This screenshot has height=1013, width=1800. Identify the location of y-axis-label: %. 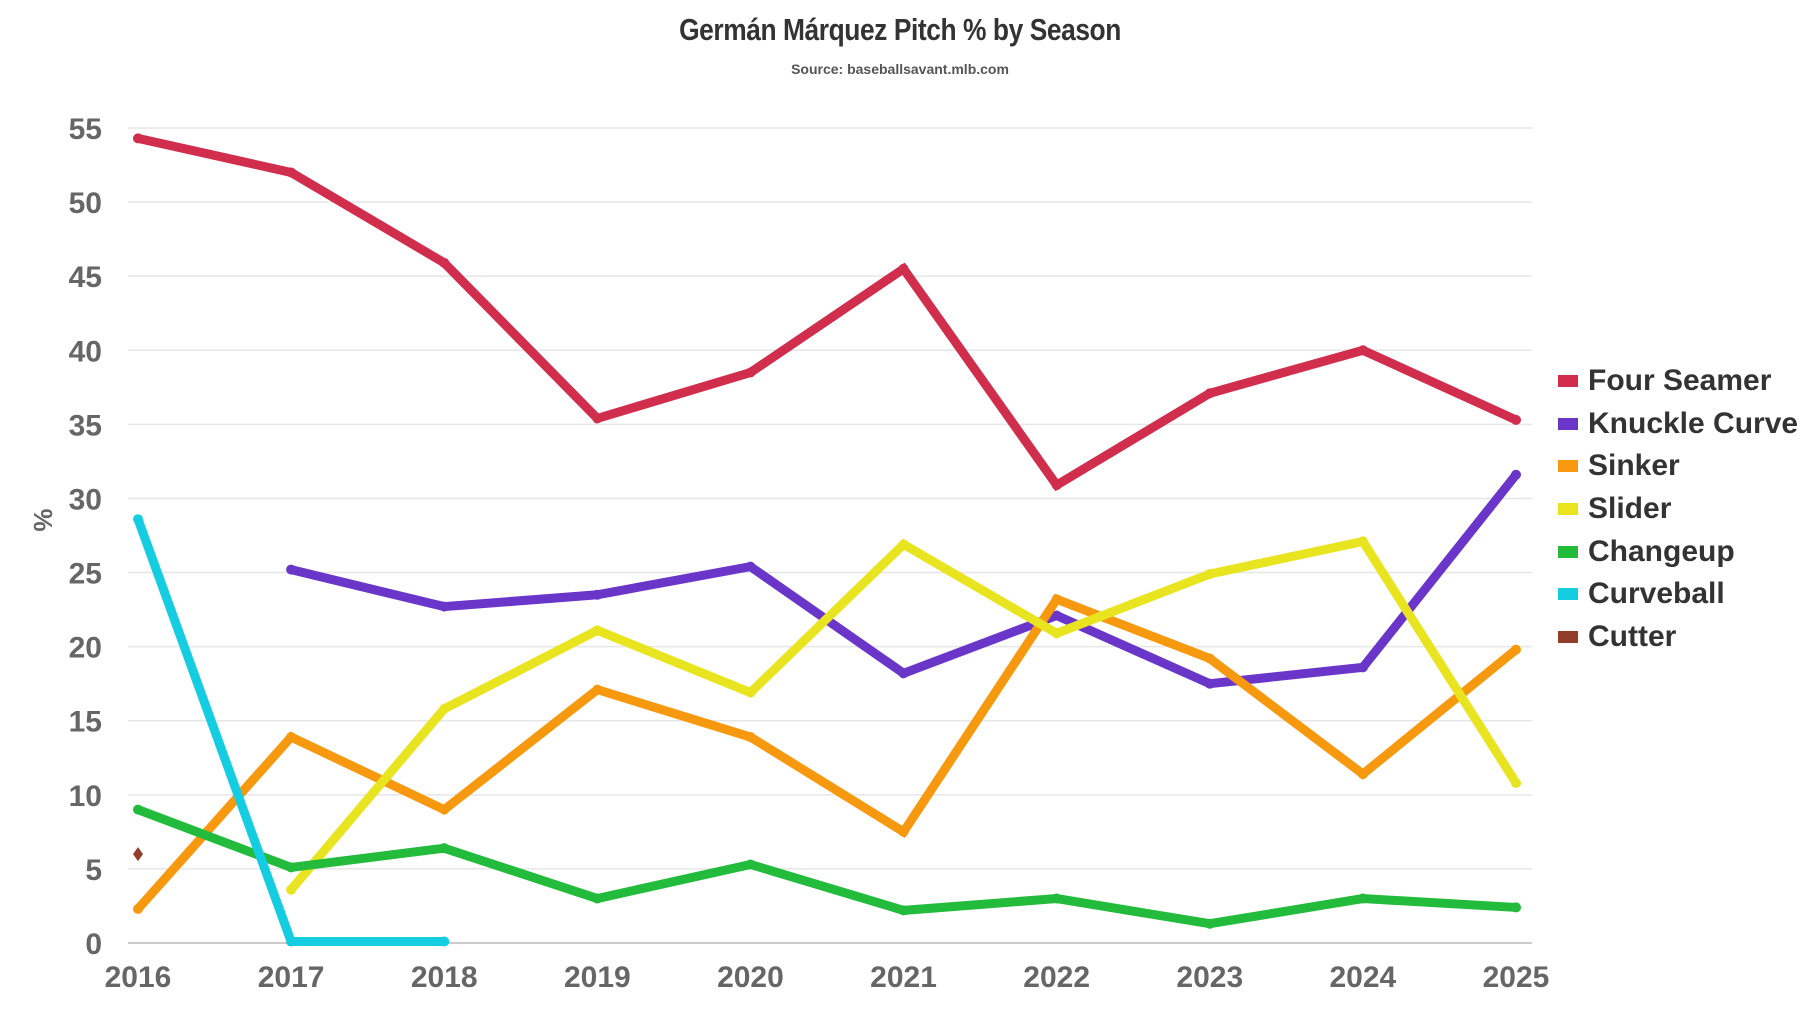
(43, 519).